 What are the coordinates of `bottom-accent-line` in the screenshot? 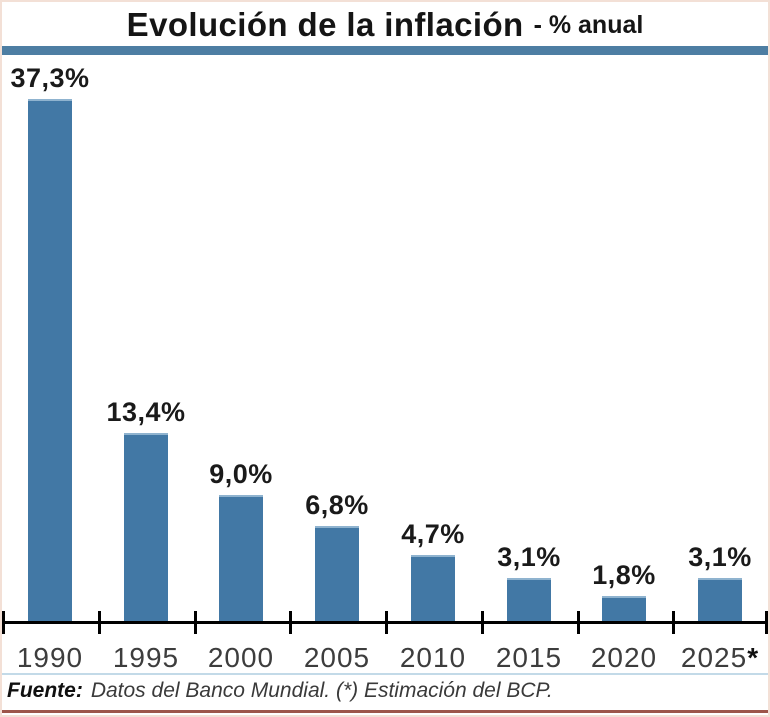 It's located at (385, 711).